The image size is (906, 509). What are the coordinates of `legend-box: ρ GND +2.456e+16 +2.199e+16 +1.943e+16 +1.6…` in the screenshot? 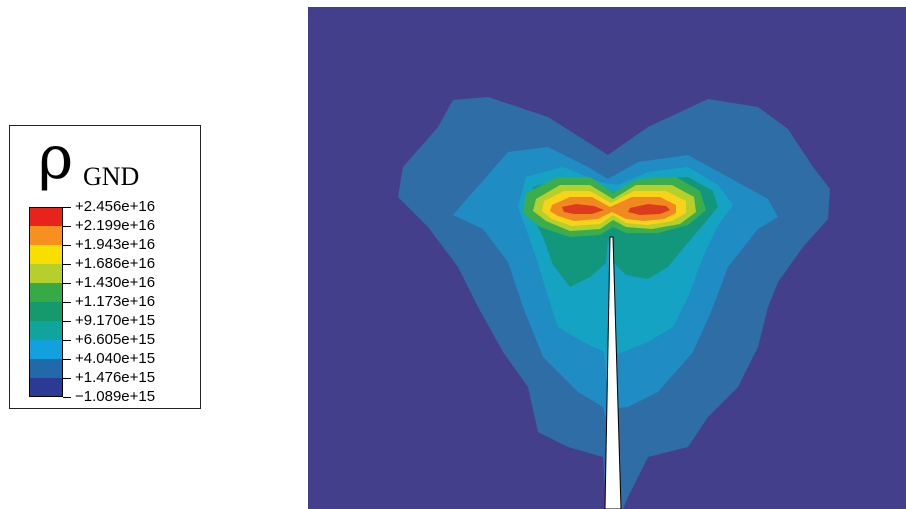 It's located at (105, 267).